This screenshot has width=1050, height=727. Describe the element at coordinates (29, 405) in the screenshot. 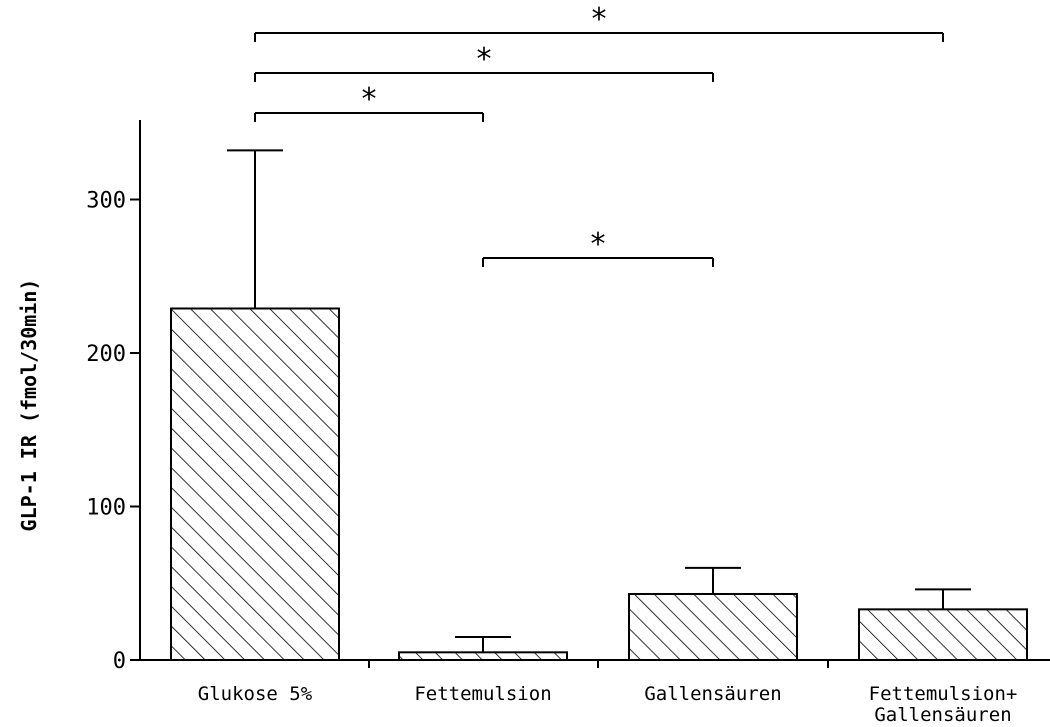

I see `y-axis-label: GLP-1 IR (fmol/30min)` at that location.